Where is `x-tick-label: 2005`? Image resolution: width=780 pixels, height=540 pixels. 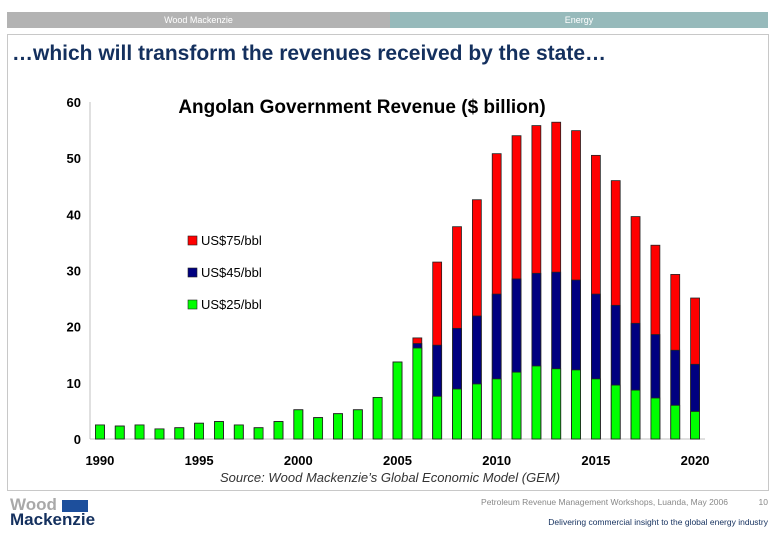
x-tick-label: 2005 is located at coordinates (397, 460).